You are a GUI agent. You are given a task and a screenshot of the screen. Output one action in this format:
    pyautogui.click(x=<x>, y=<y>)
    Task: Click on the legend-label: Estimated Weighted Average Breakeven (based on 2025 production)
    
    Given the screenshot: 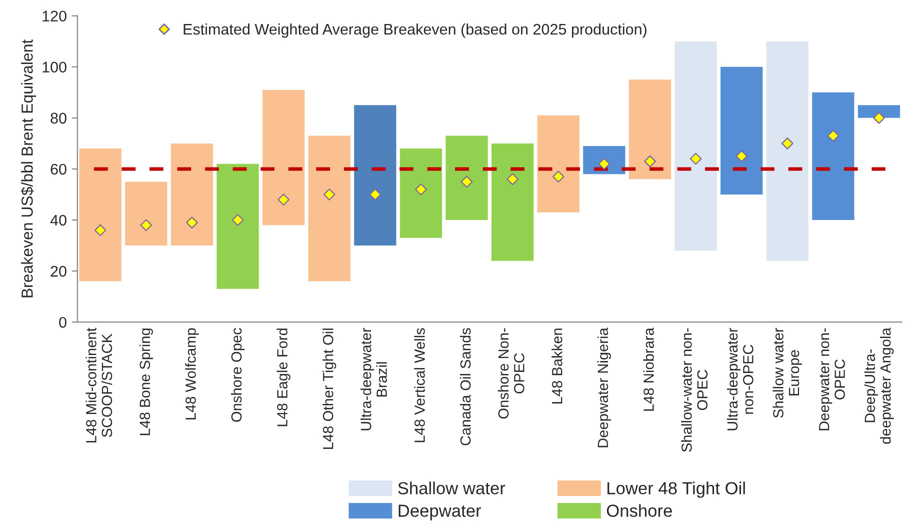 What is the action you would take?
    pyautogui.click(x=415, y=30)
    